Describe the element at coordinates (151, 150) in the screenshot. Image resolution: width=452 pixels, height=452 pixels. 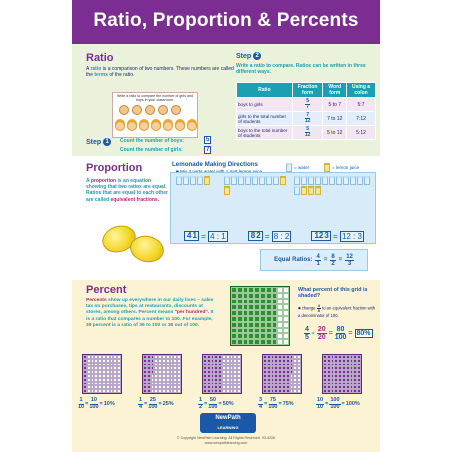
I see `count-girls: Count the number of girls:` at that location.